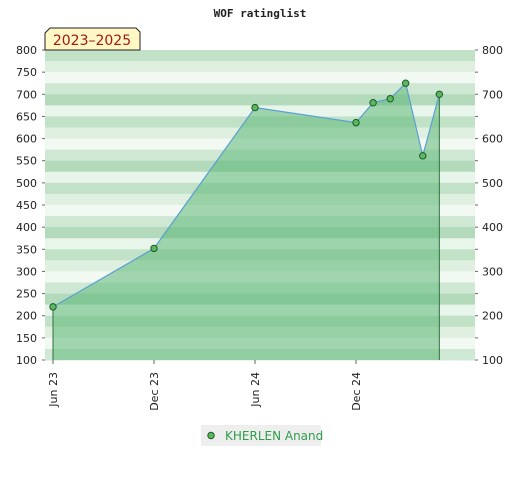 This screenshot has height=484, width=520. What do you see at coordinates (492, 94) in the screenshot?
I see `y-right-tick-label: 700` at bounding box center [492, 94].